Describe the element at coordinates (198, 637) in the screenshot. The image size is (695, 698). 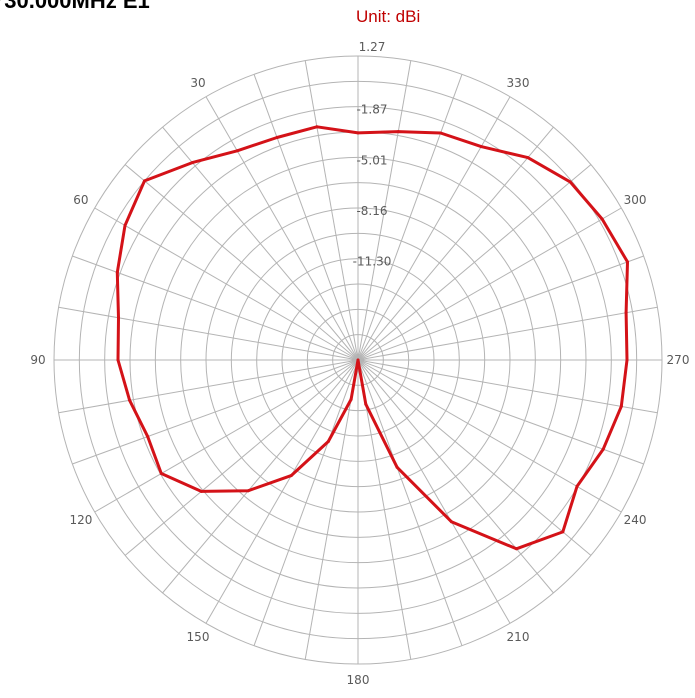
I see `angle-tick-label: 150` at that location.